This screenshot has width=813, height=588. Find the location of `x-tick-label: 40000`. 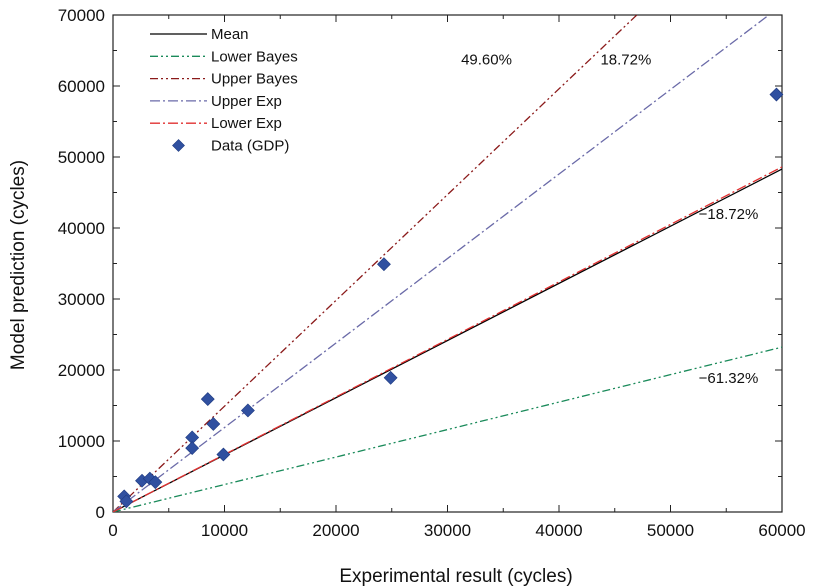

x-tick-label: 40000 is located at coordinates (558, 530).